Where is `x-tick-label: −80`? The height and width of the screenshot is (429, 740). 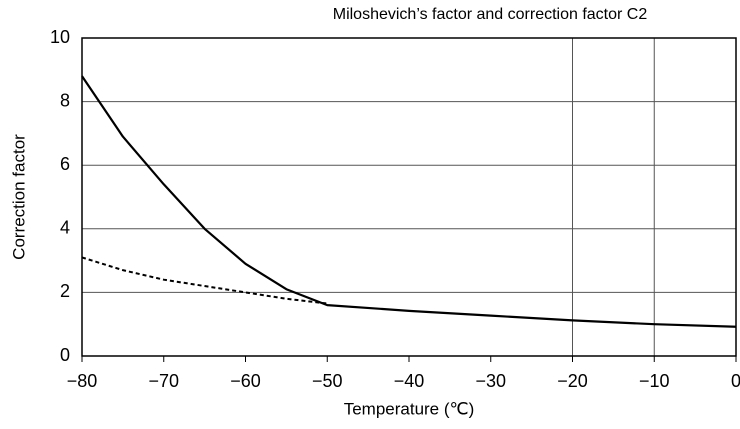 x-tick-label: −80 is located at coordinates (82, 381).